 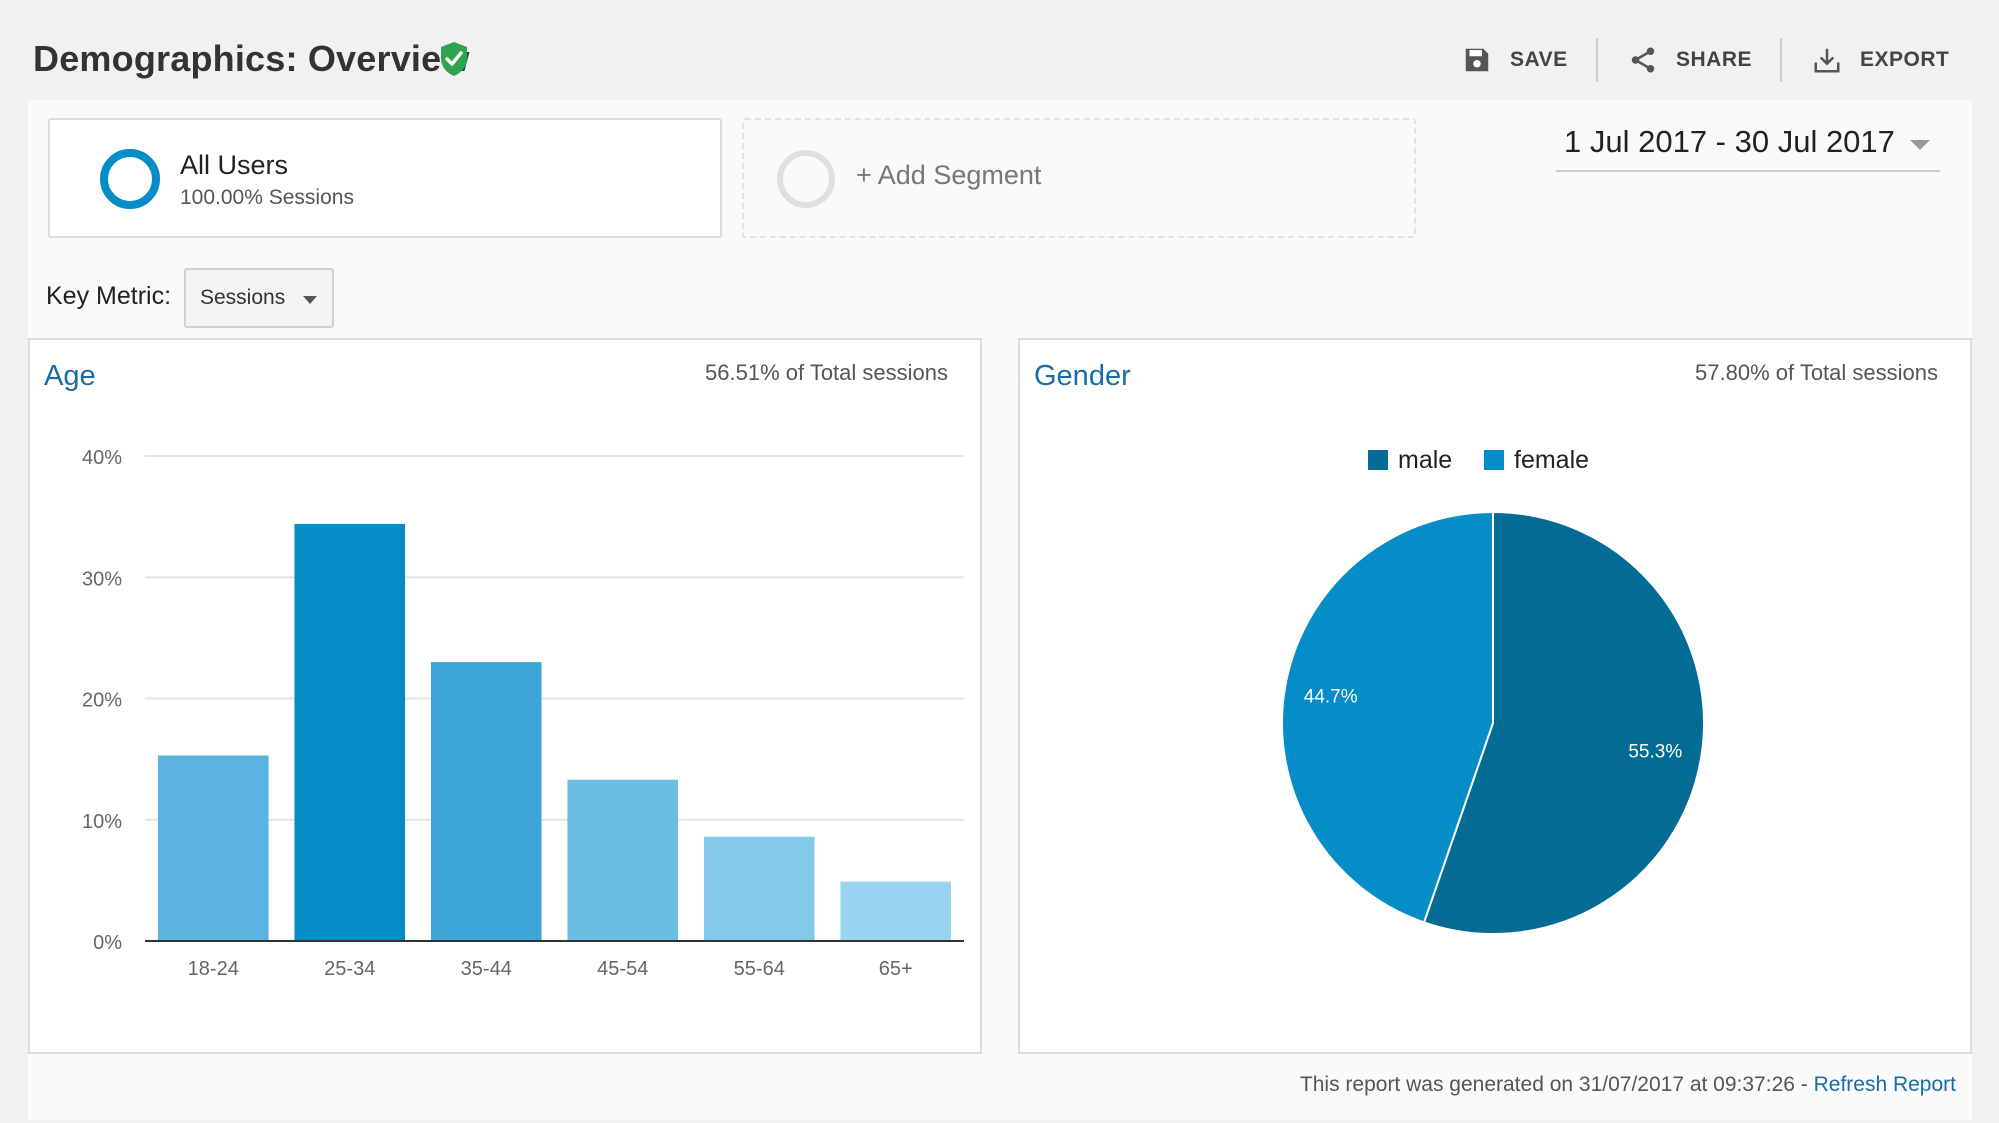 I want to click on export-label: EXPORT, so click(x=1905, y=59).